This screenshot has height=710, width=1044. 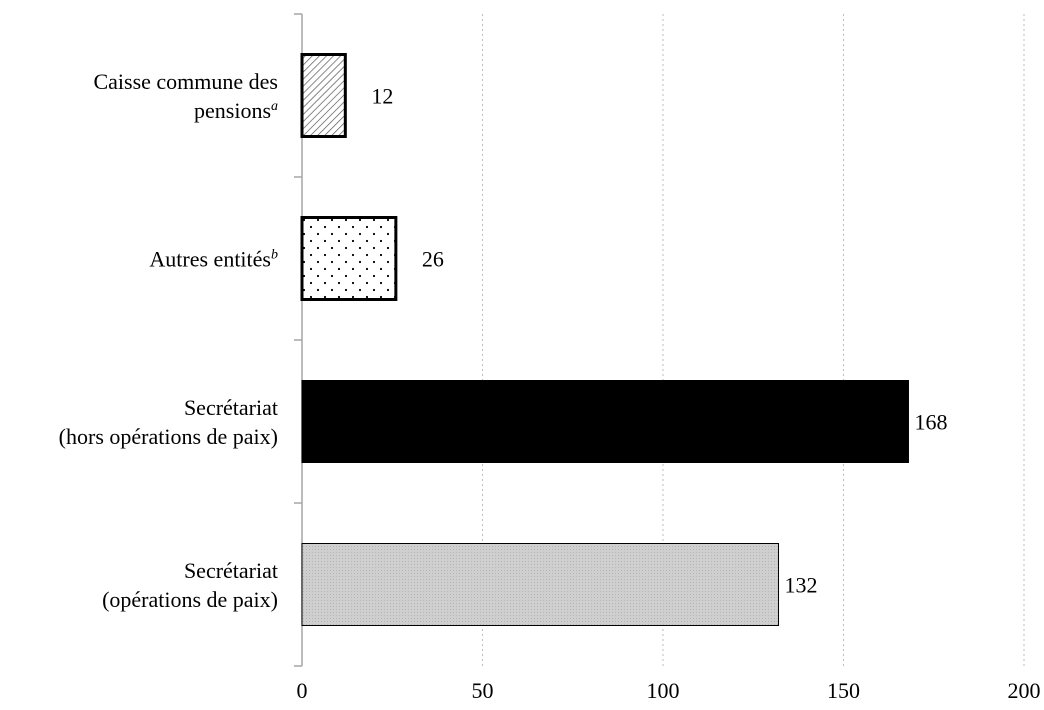 What do you see at coordinates (433, 259) in the screenshot?
I see `data-label: 26` at bounding box center [433, 259].